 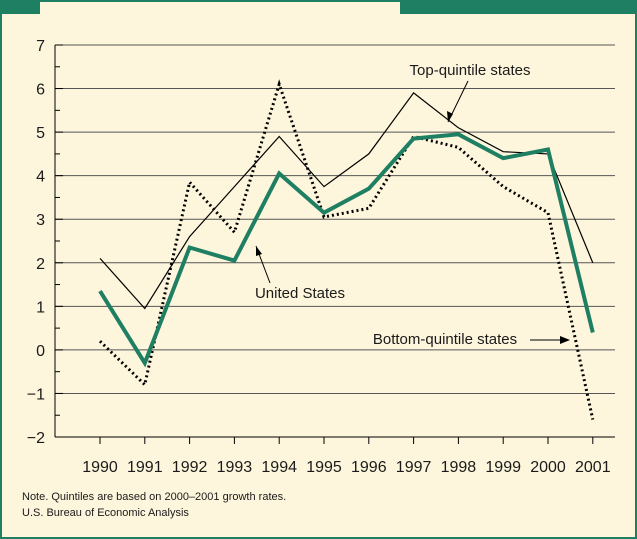 I want to click on annotation-us-arrowhead, so click(x=259, y=251).